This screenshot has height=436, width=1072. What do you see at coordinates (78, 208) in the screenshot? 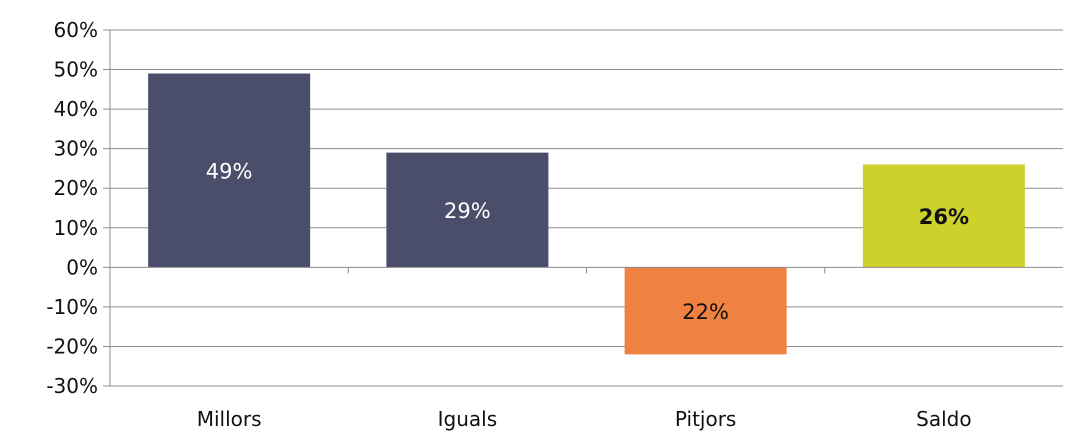
I see `y-axis: 60% 50% 40% 30% 20% 10% 0% -10% -20% -30%` at bounding box center [78, 208].